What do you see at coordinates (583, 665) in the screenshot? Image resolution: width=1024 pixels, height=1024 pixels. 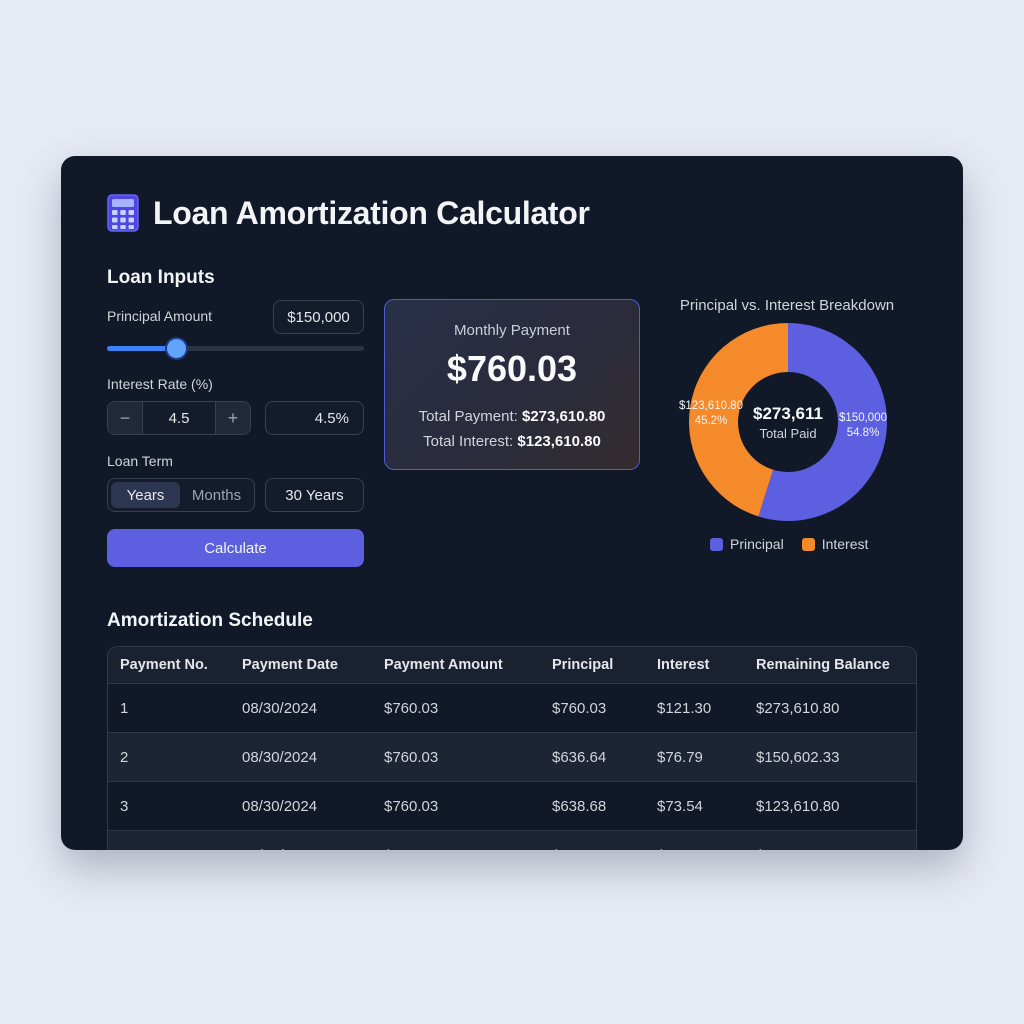 I see `col-header-principal: Principal` at bounding box center [583, 665].